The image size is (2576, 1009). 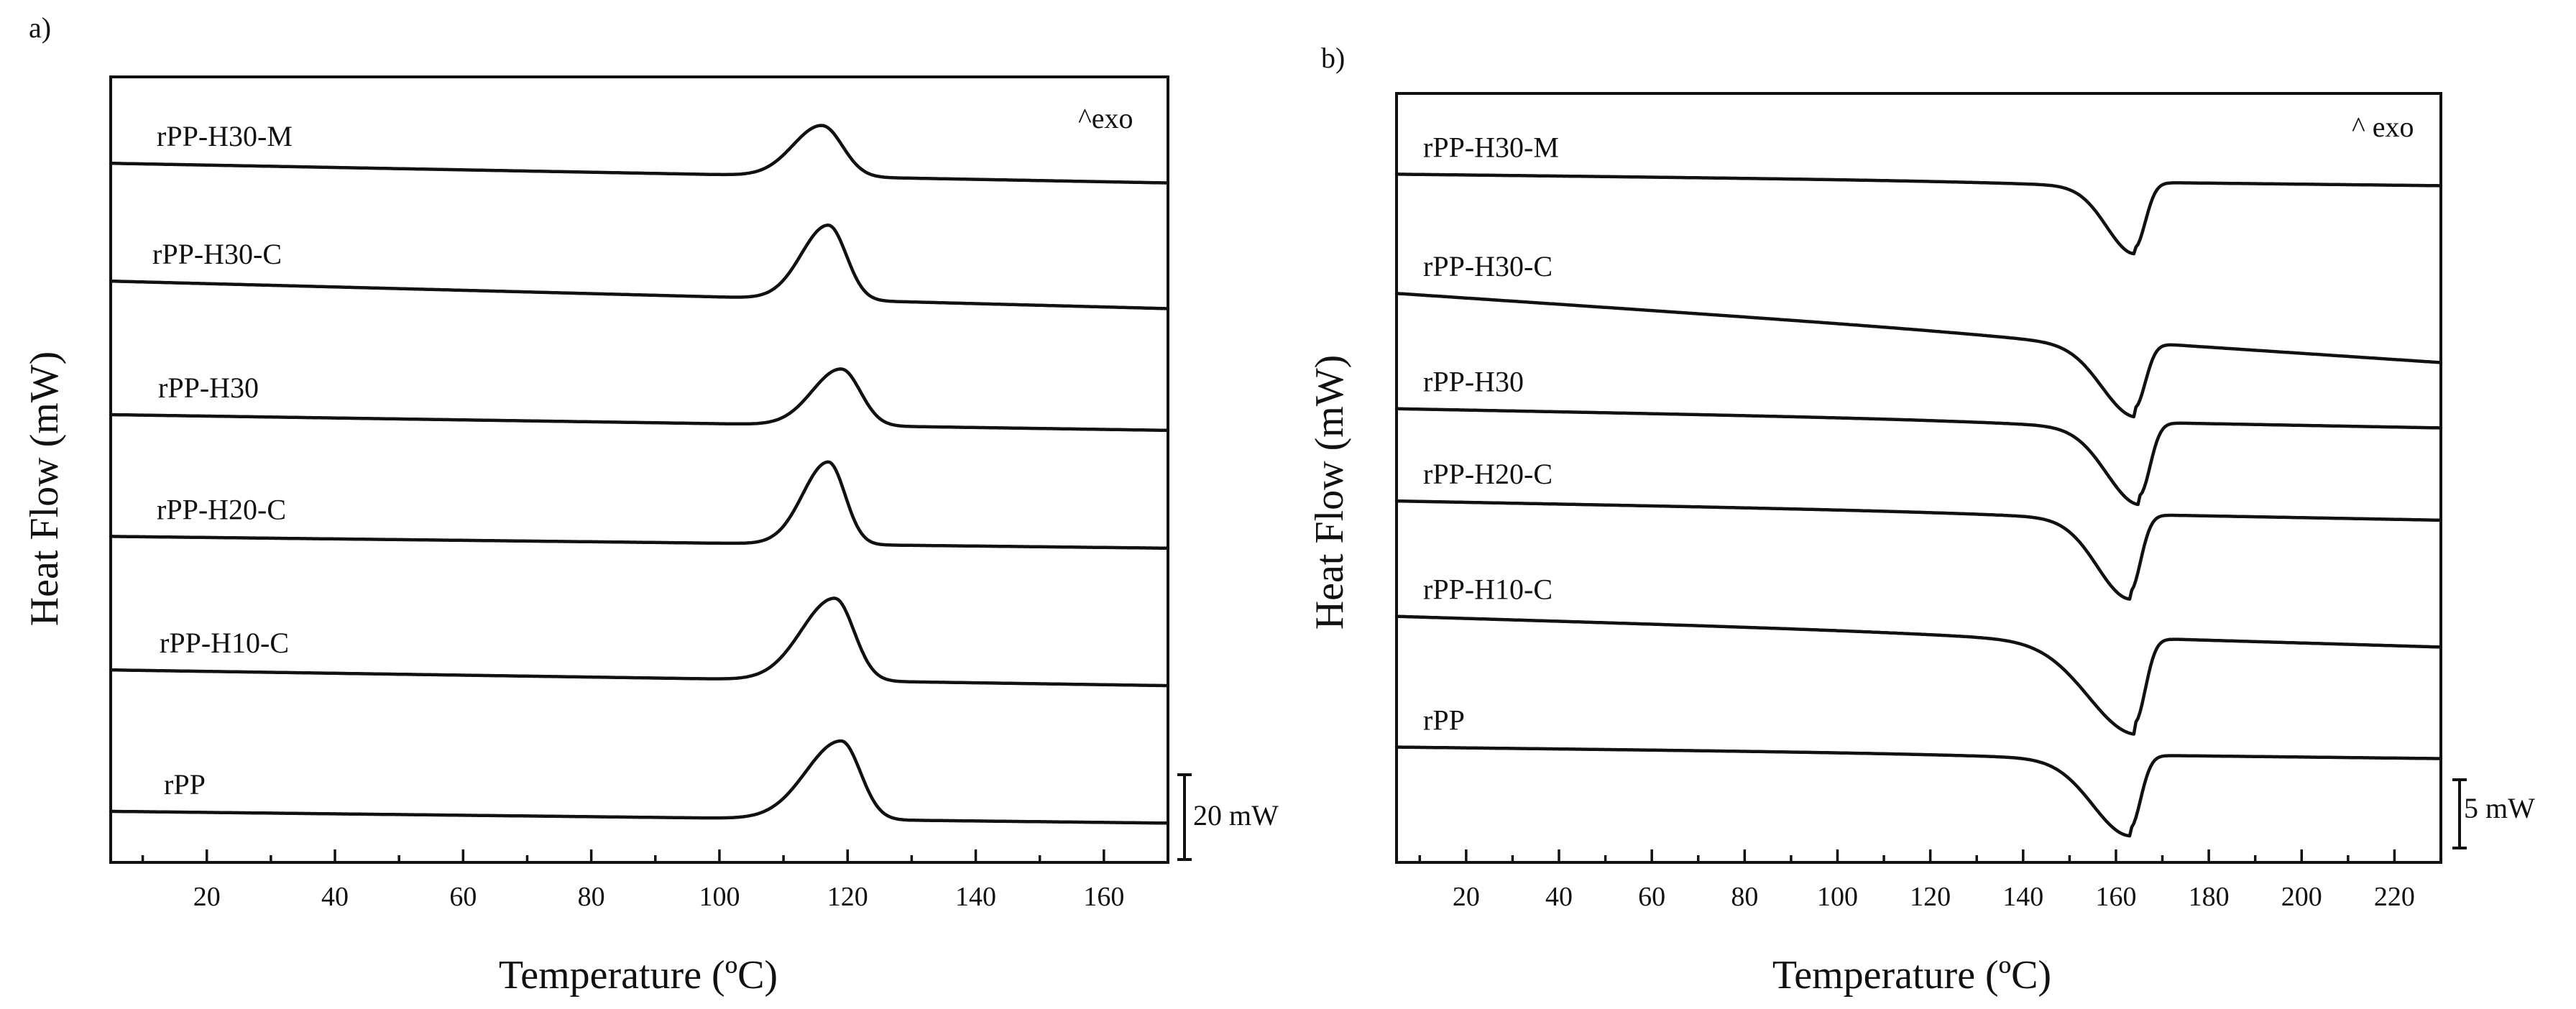 I want to click on panel-a-trace-label: rPP-H20-C, so click(x=221, y=509).